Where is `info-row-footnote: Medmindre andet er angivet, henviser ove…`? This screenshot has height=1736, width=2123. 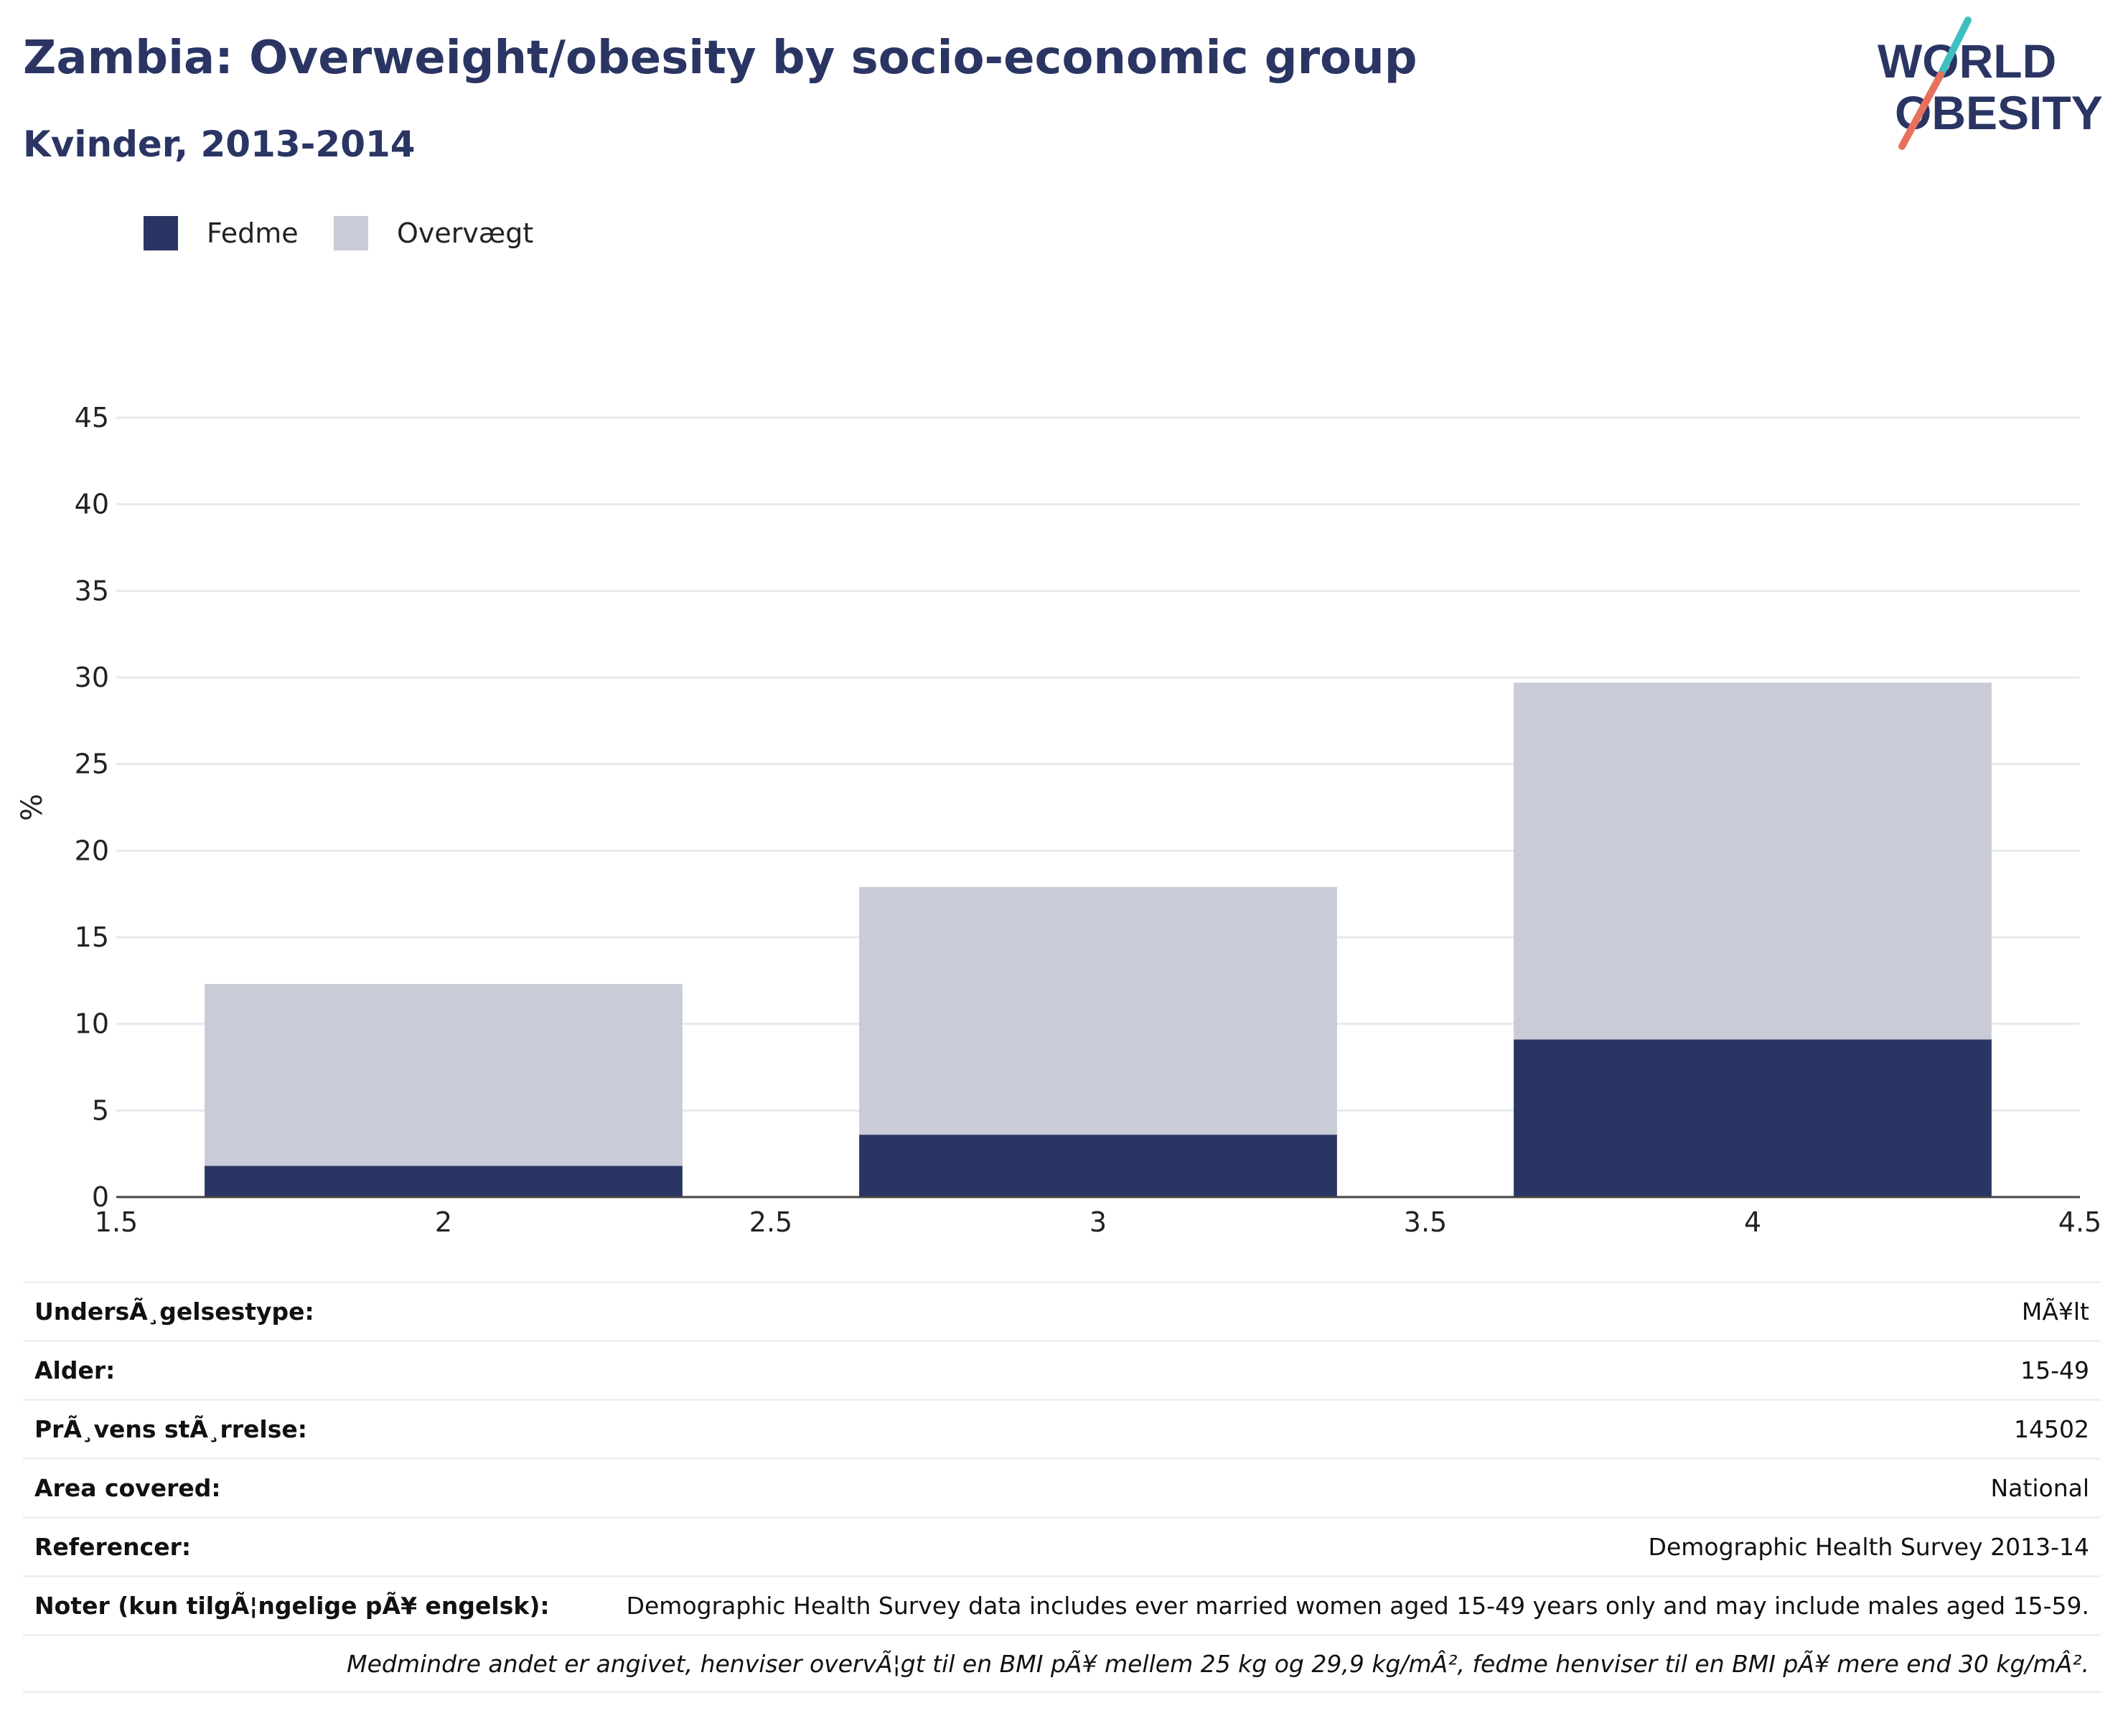
info-row-footnote: Medmindre andet er angivet, henviser ove… is located at coordinates (1062, 1663).